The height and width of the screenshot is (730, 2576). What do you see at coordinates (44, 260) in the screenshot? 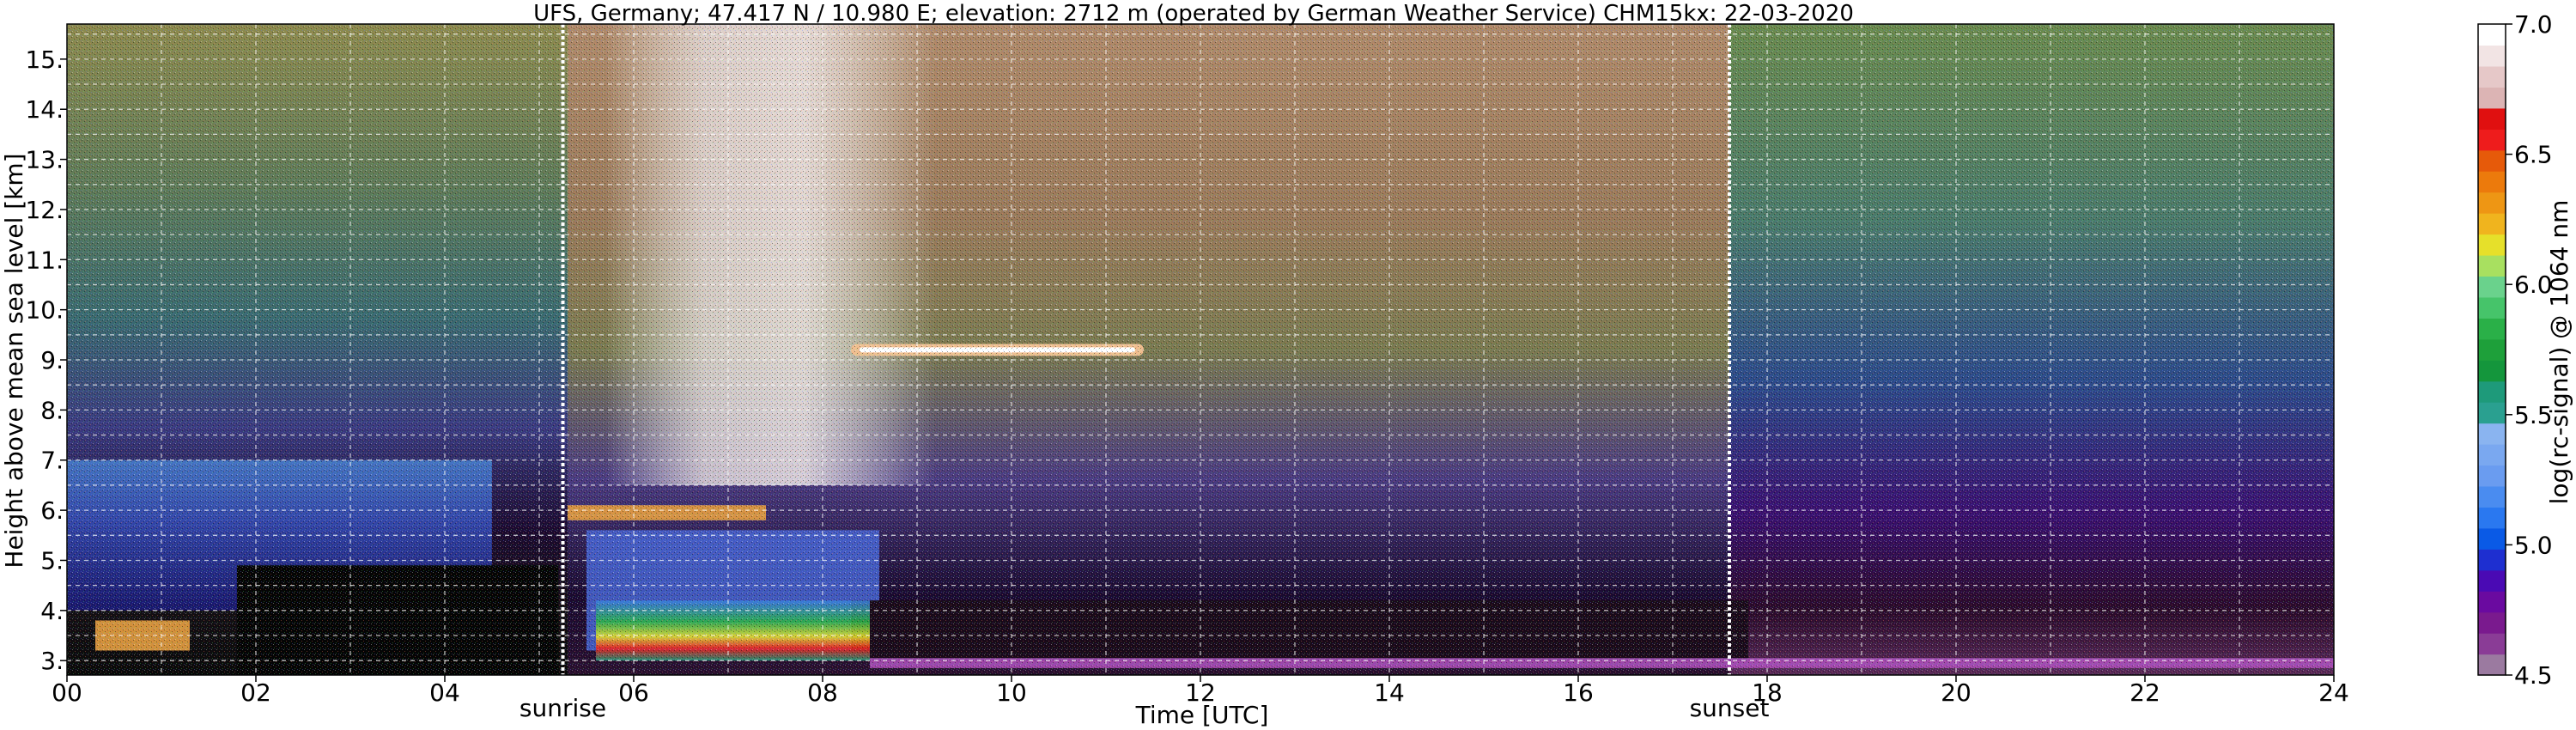
I see `y-tick-label: 11.` at bounding box center [44, 260].